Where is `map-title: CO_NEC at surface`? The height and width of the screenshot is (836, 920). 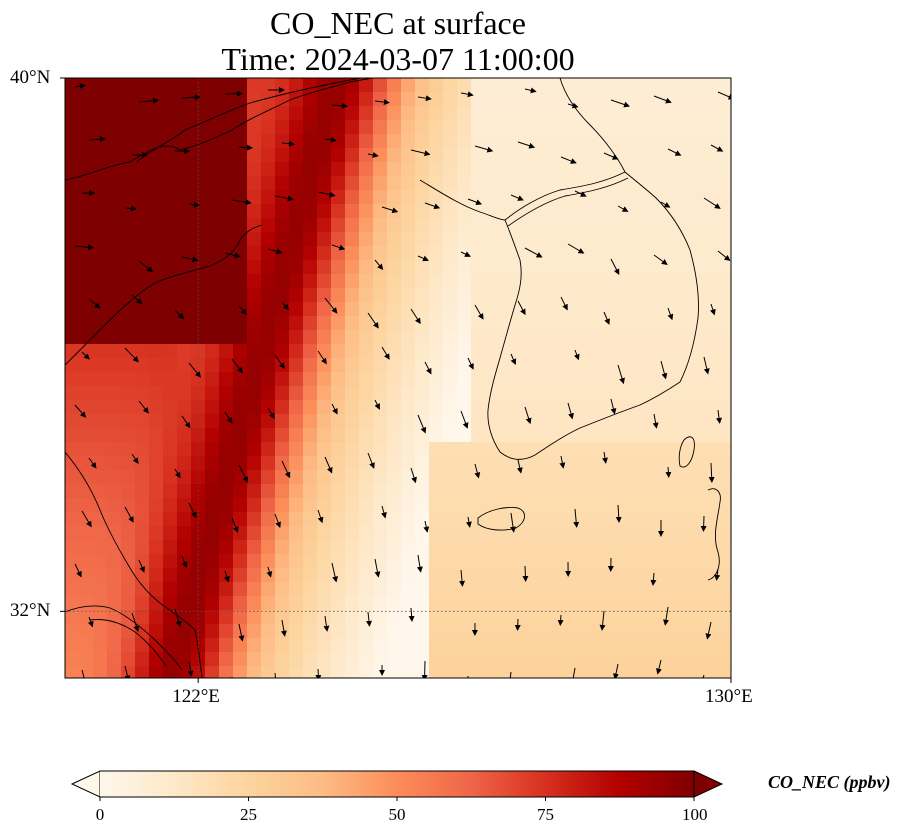 map-title: CO_NEC at surface is located at coordinates (398, 23).